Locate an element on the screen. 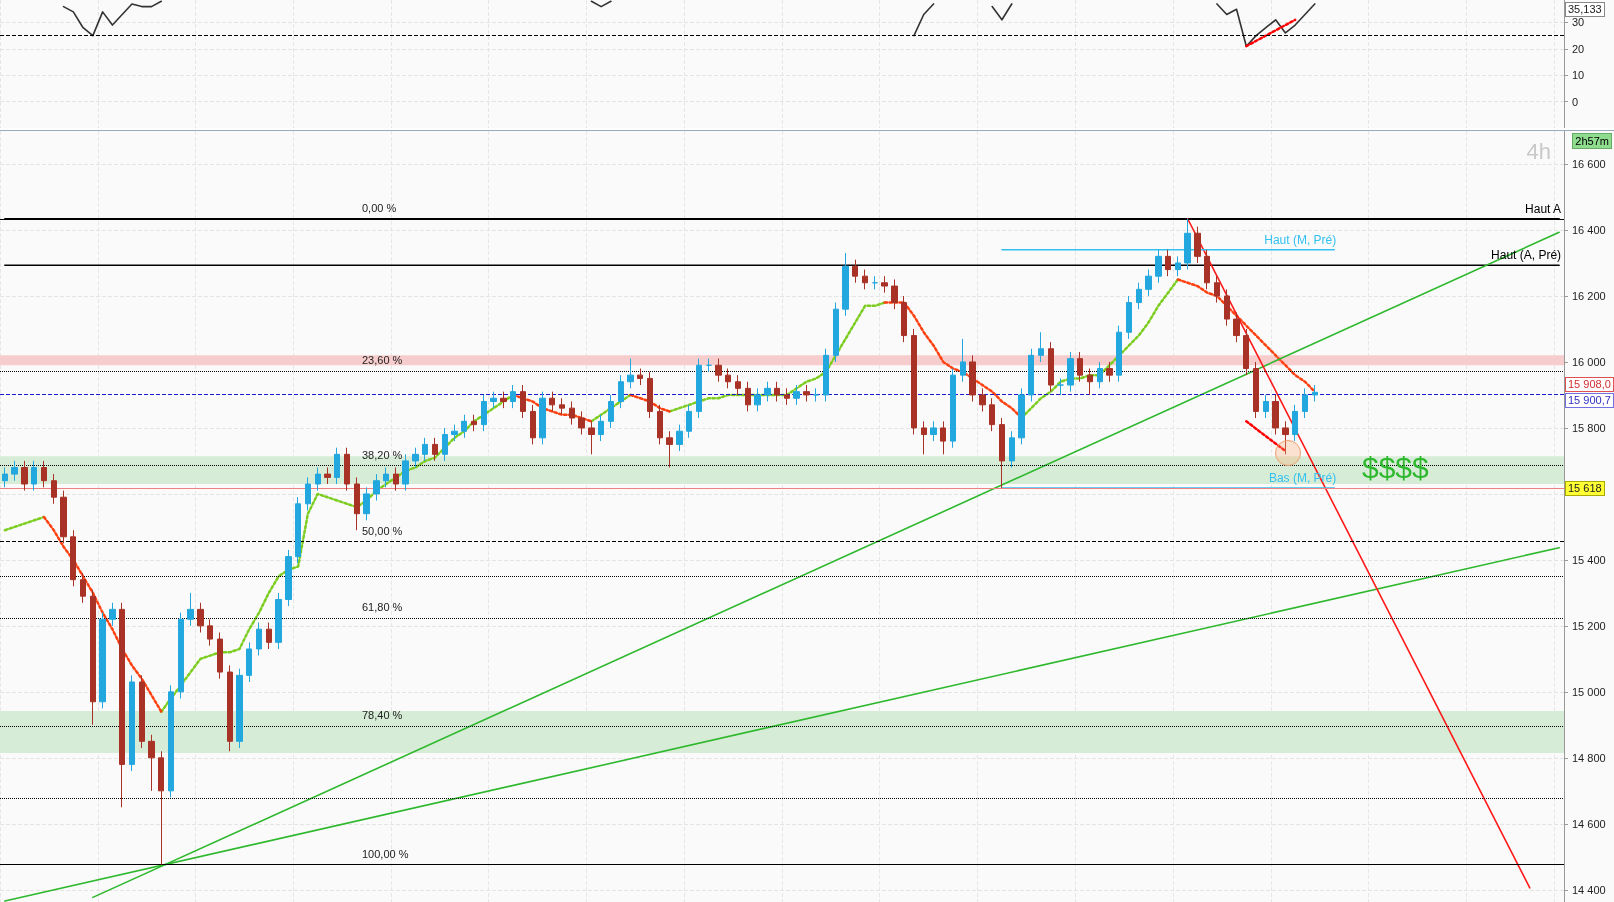 This screenshot has width=1614, height=902. annotation: 0,00 % is located at coordinates (379, 207).